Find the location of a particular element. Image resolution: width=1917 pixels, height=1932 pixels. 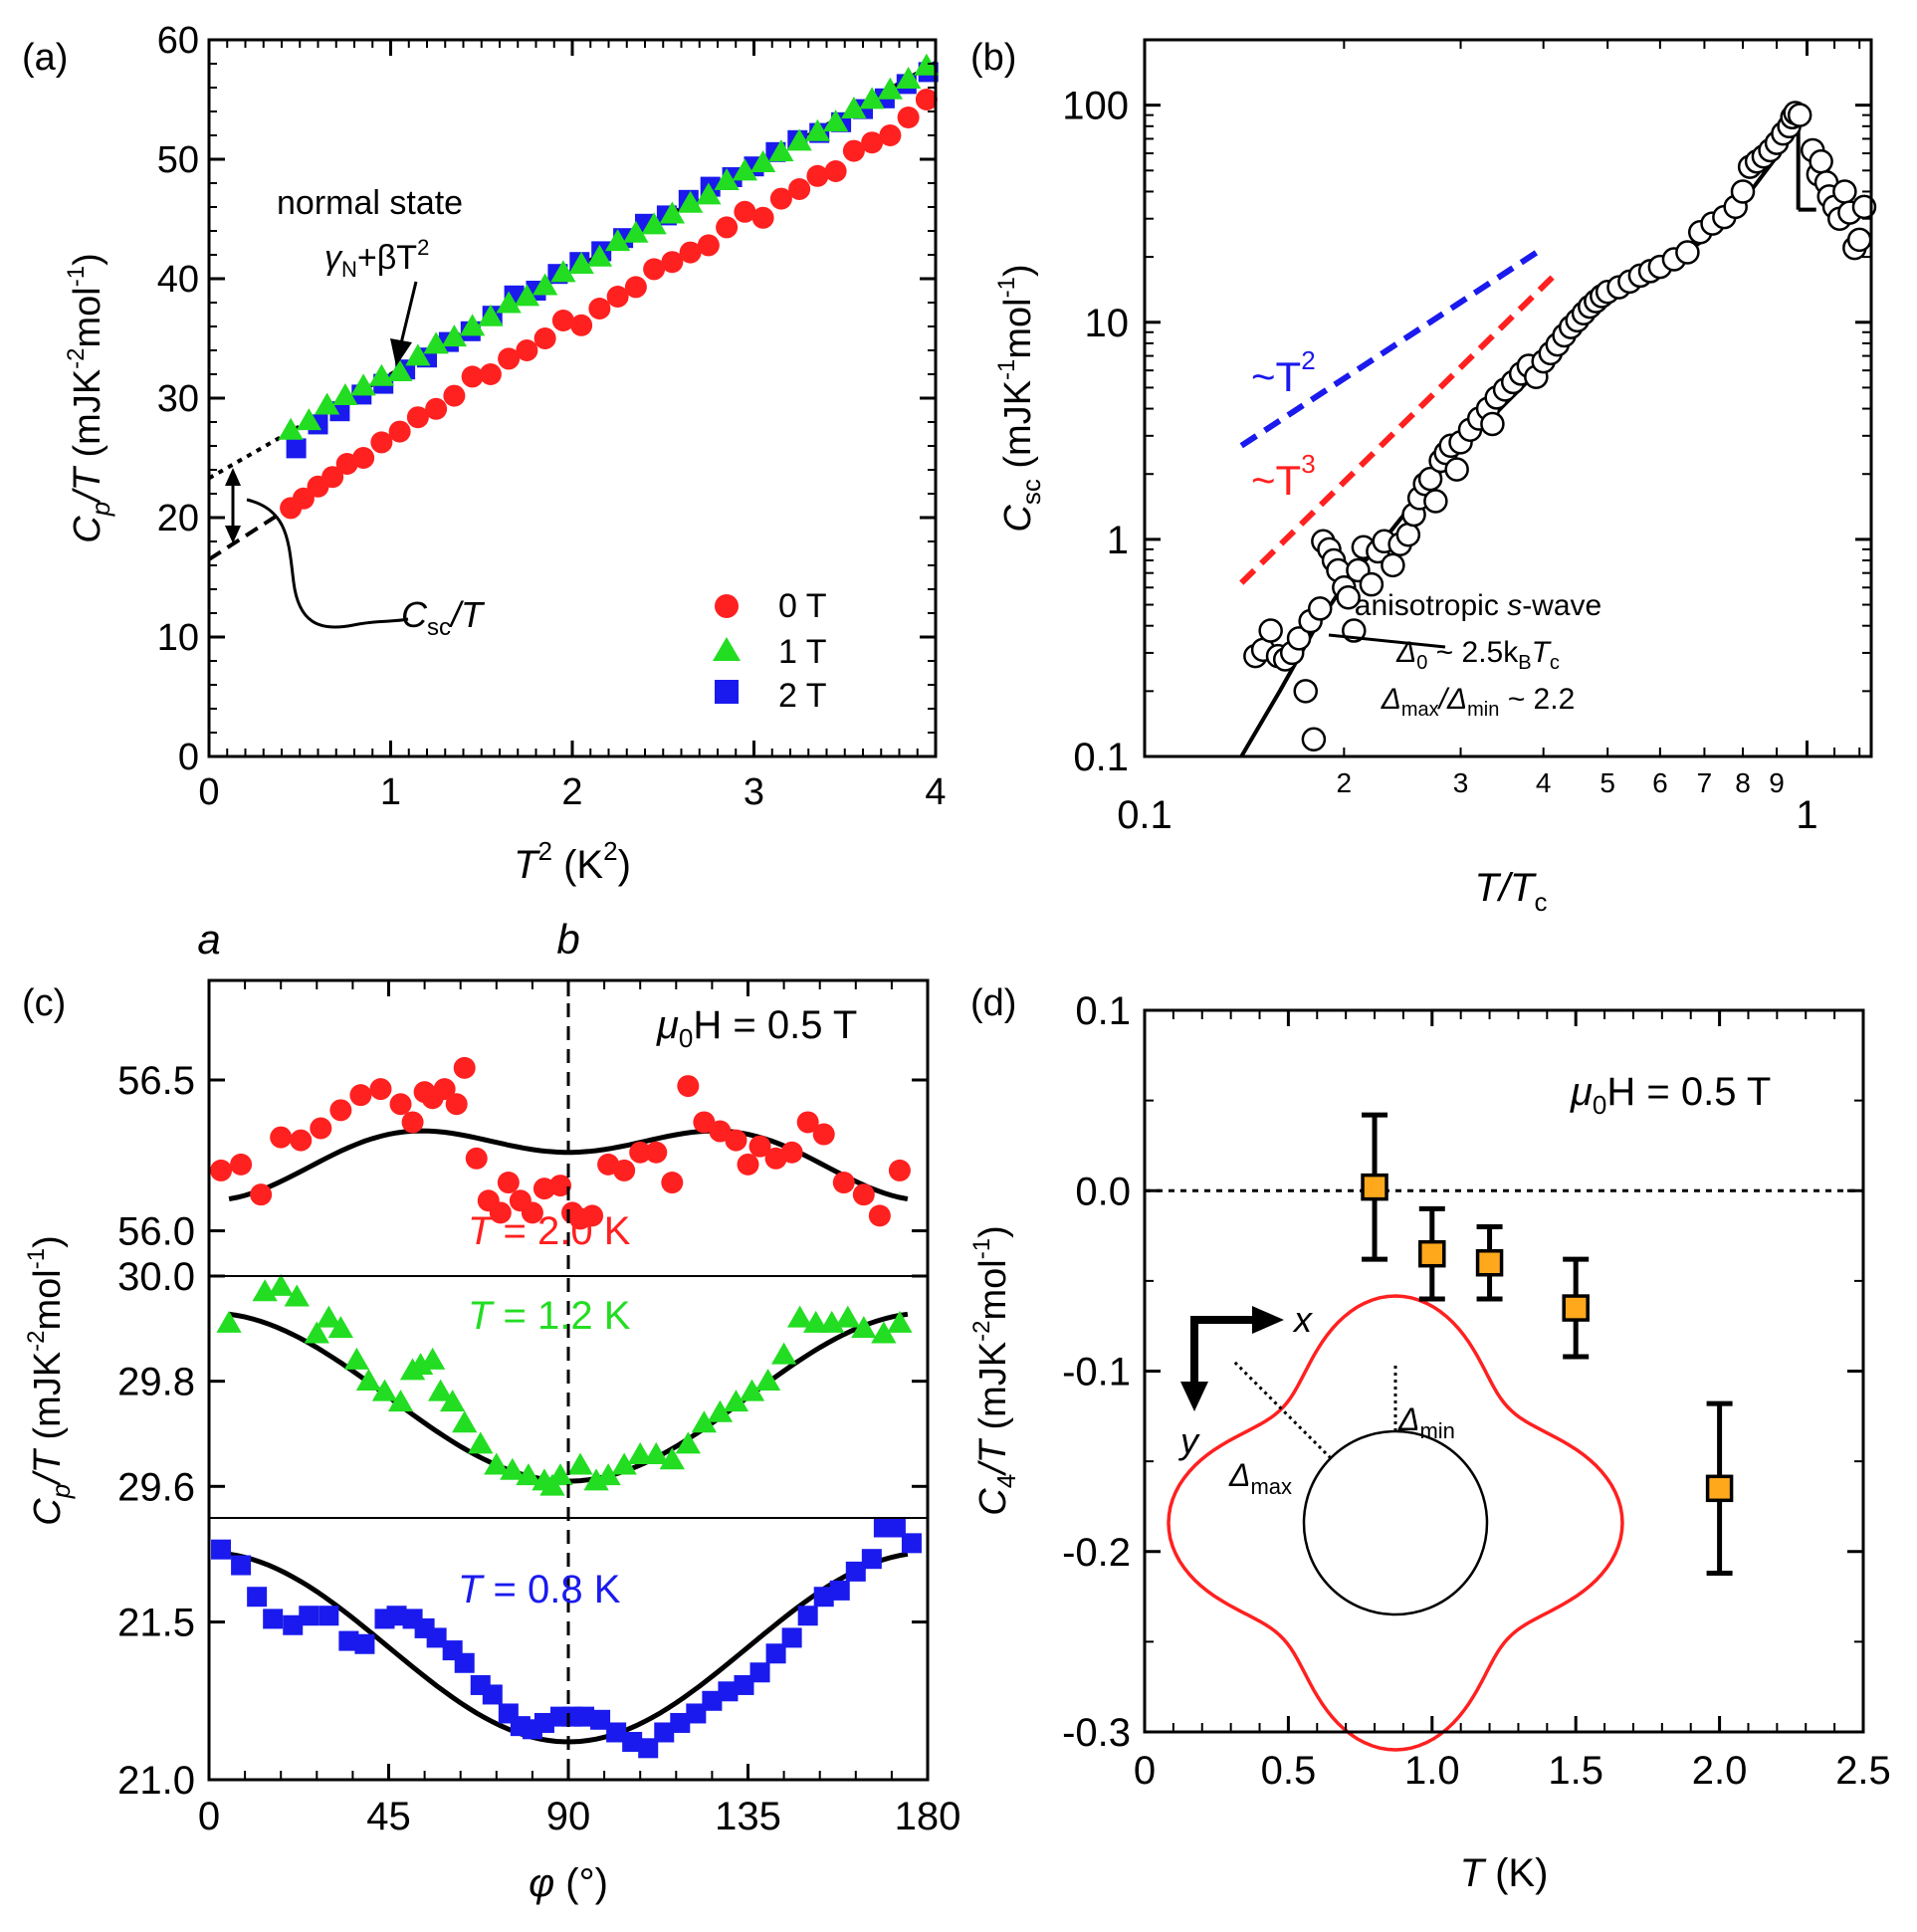

x-tick-label-d: 2.5 is located at coordinates (1863, 1771).